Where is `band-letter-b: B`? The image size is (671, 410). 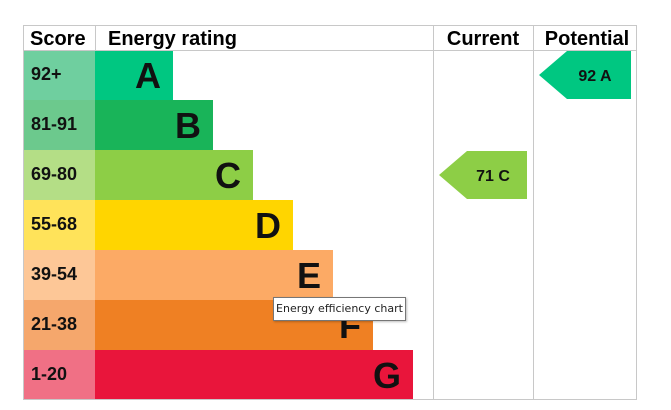 band-letter-b: B is located at coordinates (188, 125).